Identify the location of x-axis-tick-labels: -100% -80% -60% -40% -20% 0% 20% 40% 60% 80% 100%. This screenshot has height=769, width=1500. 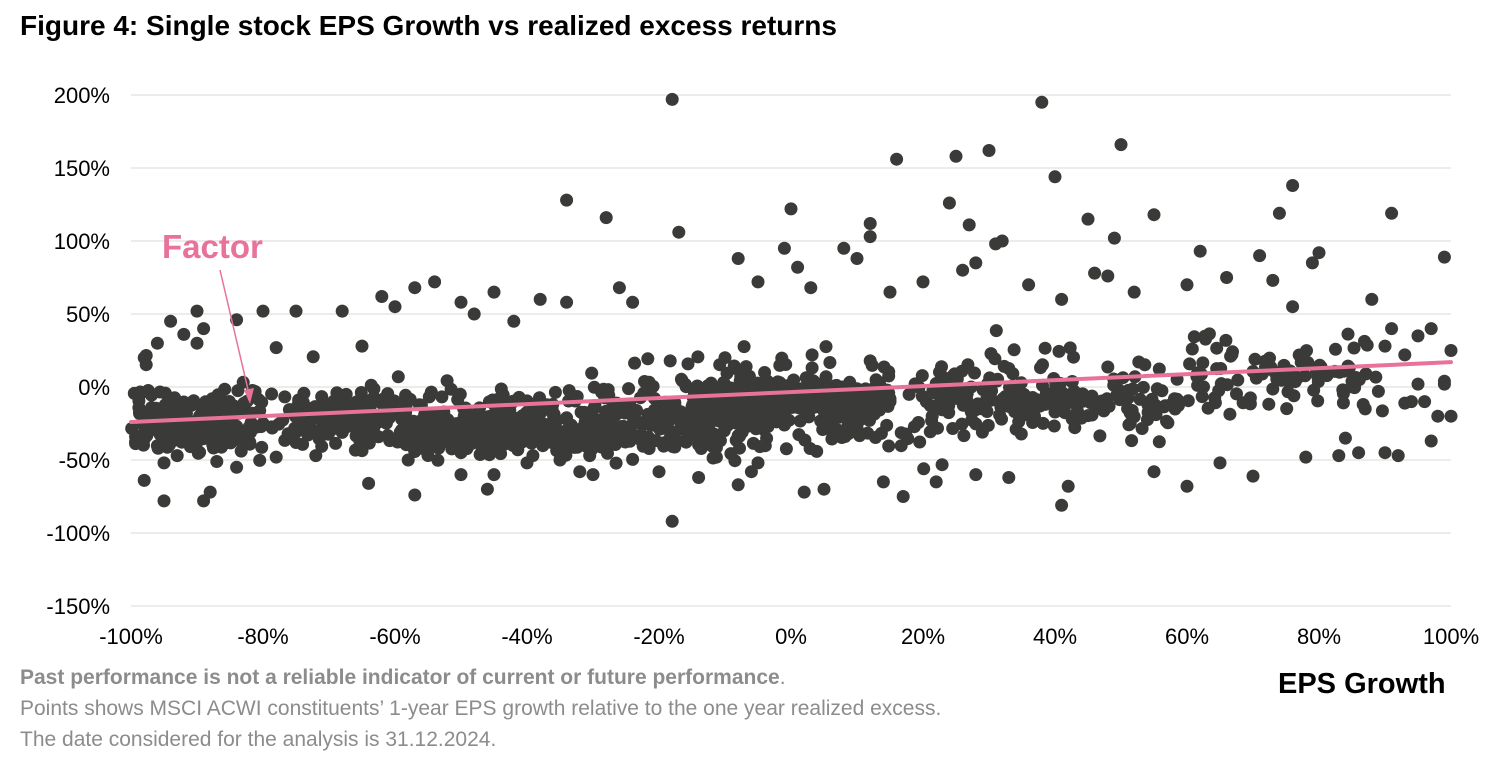
(789, 636).